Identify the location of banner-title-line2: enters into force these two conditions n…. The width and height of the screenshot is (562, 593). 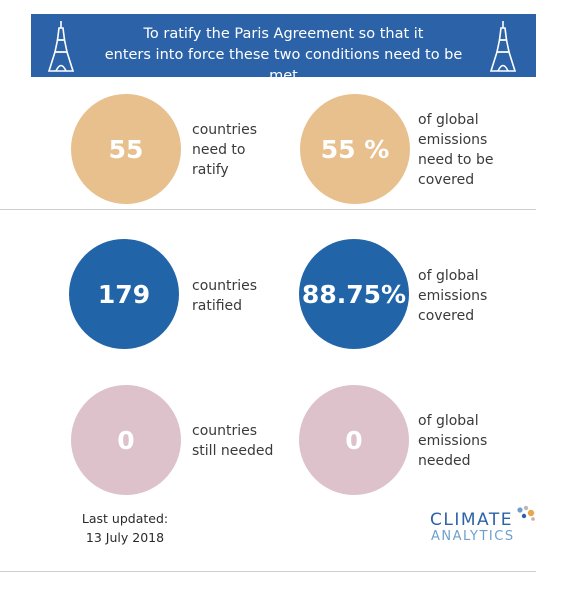
(283, 65).